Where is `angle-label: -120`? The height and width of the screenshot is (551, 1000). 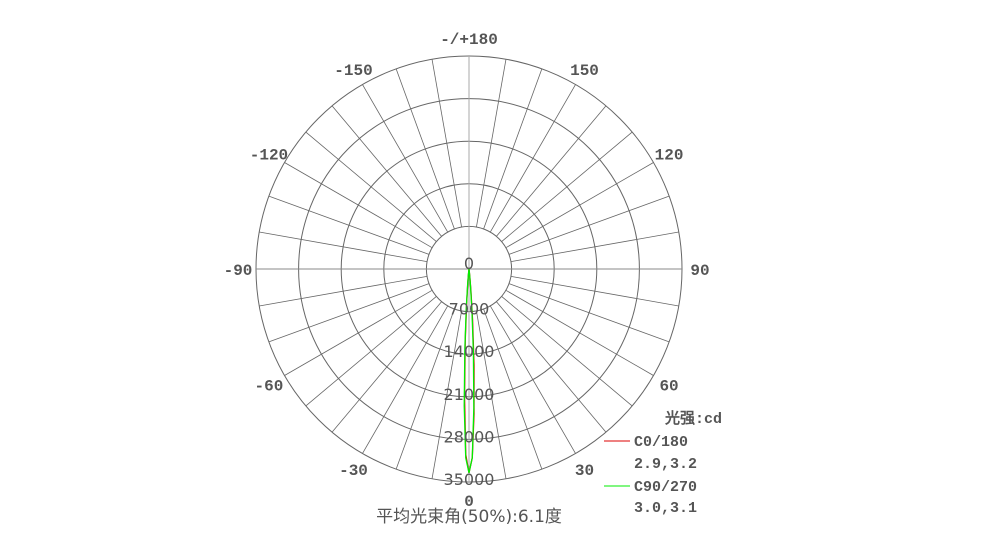
angle-label: -120 is located at coordinates (269, 156).